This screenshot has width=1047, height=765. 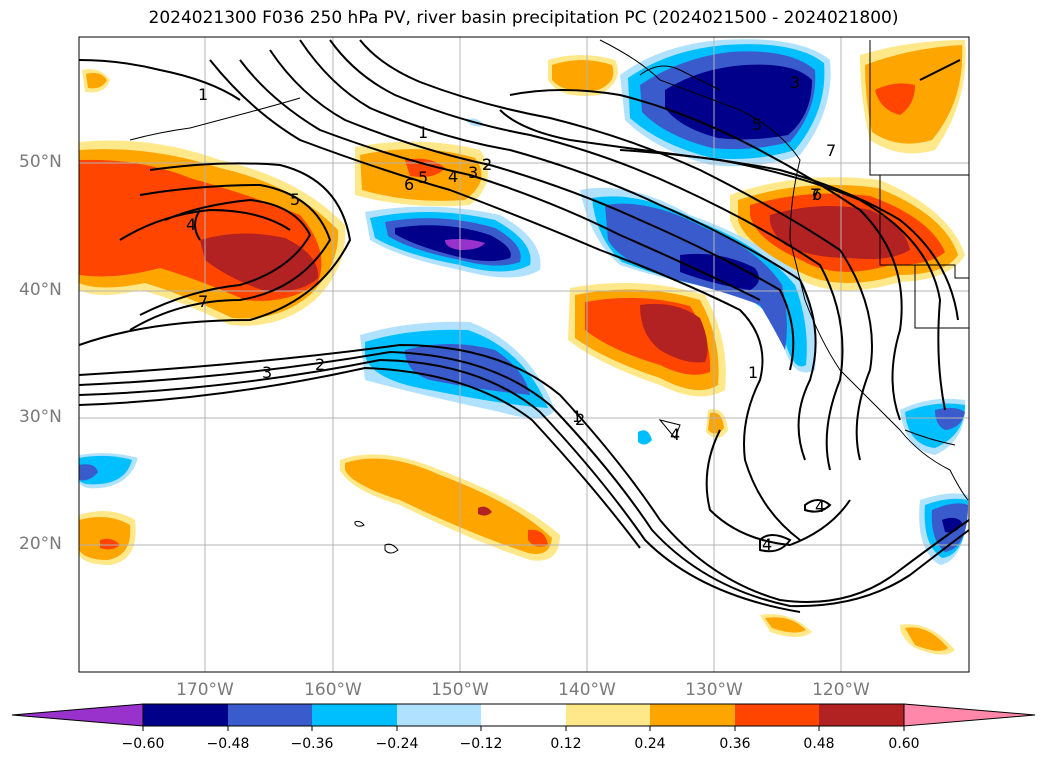 What do you see at coordinates (465, 244) in the screenshot?
I see `purple-fill` at bounding box center [465, 244].